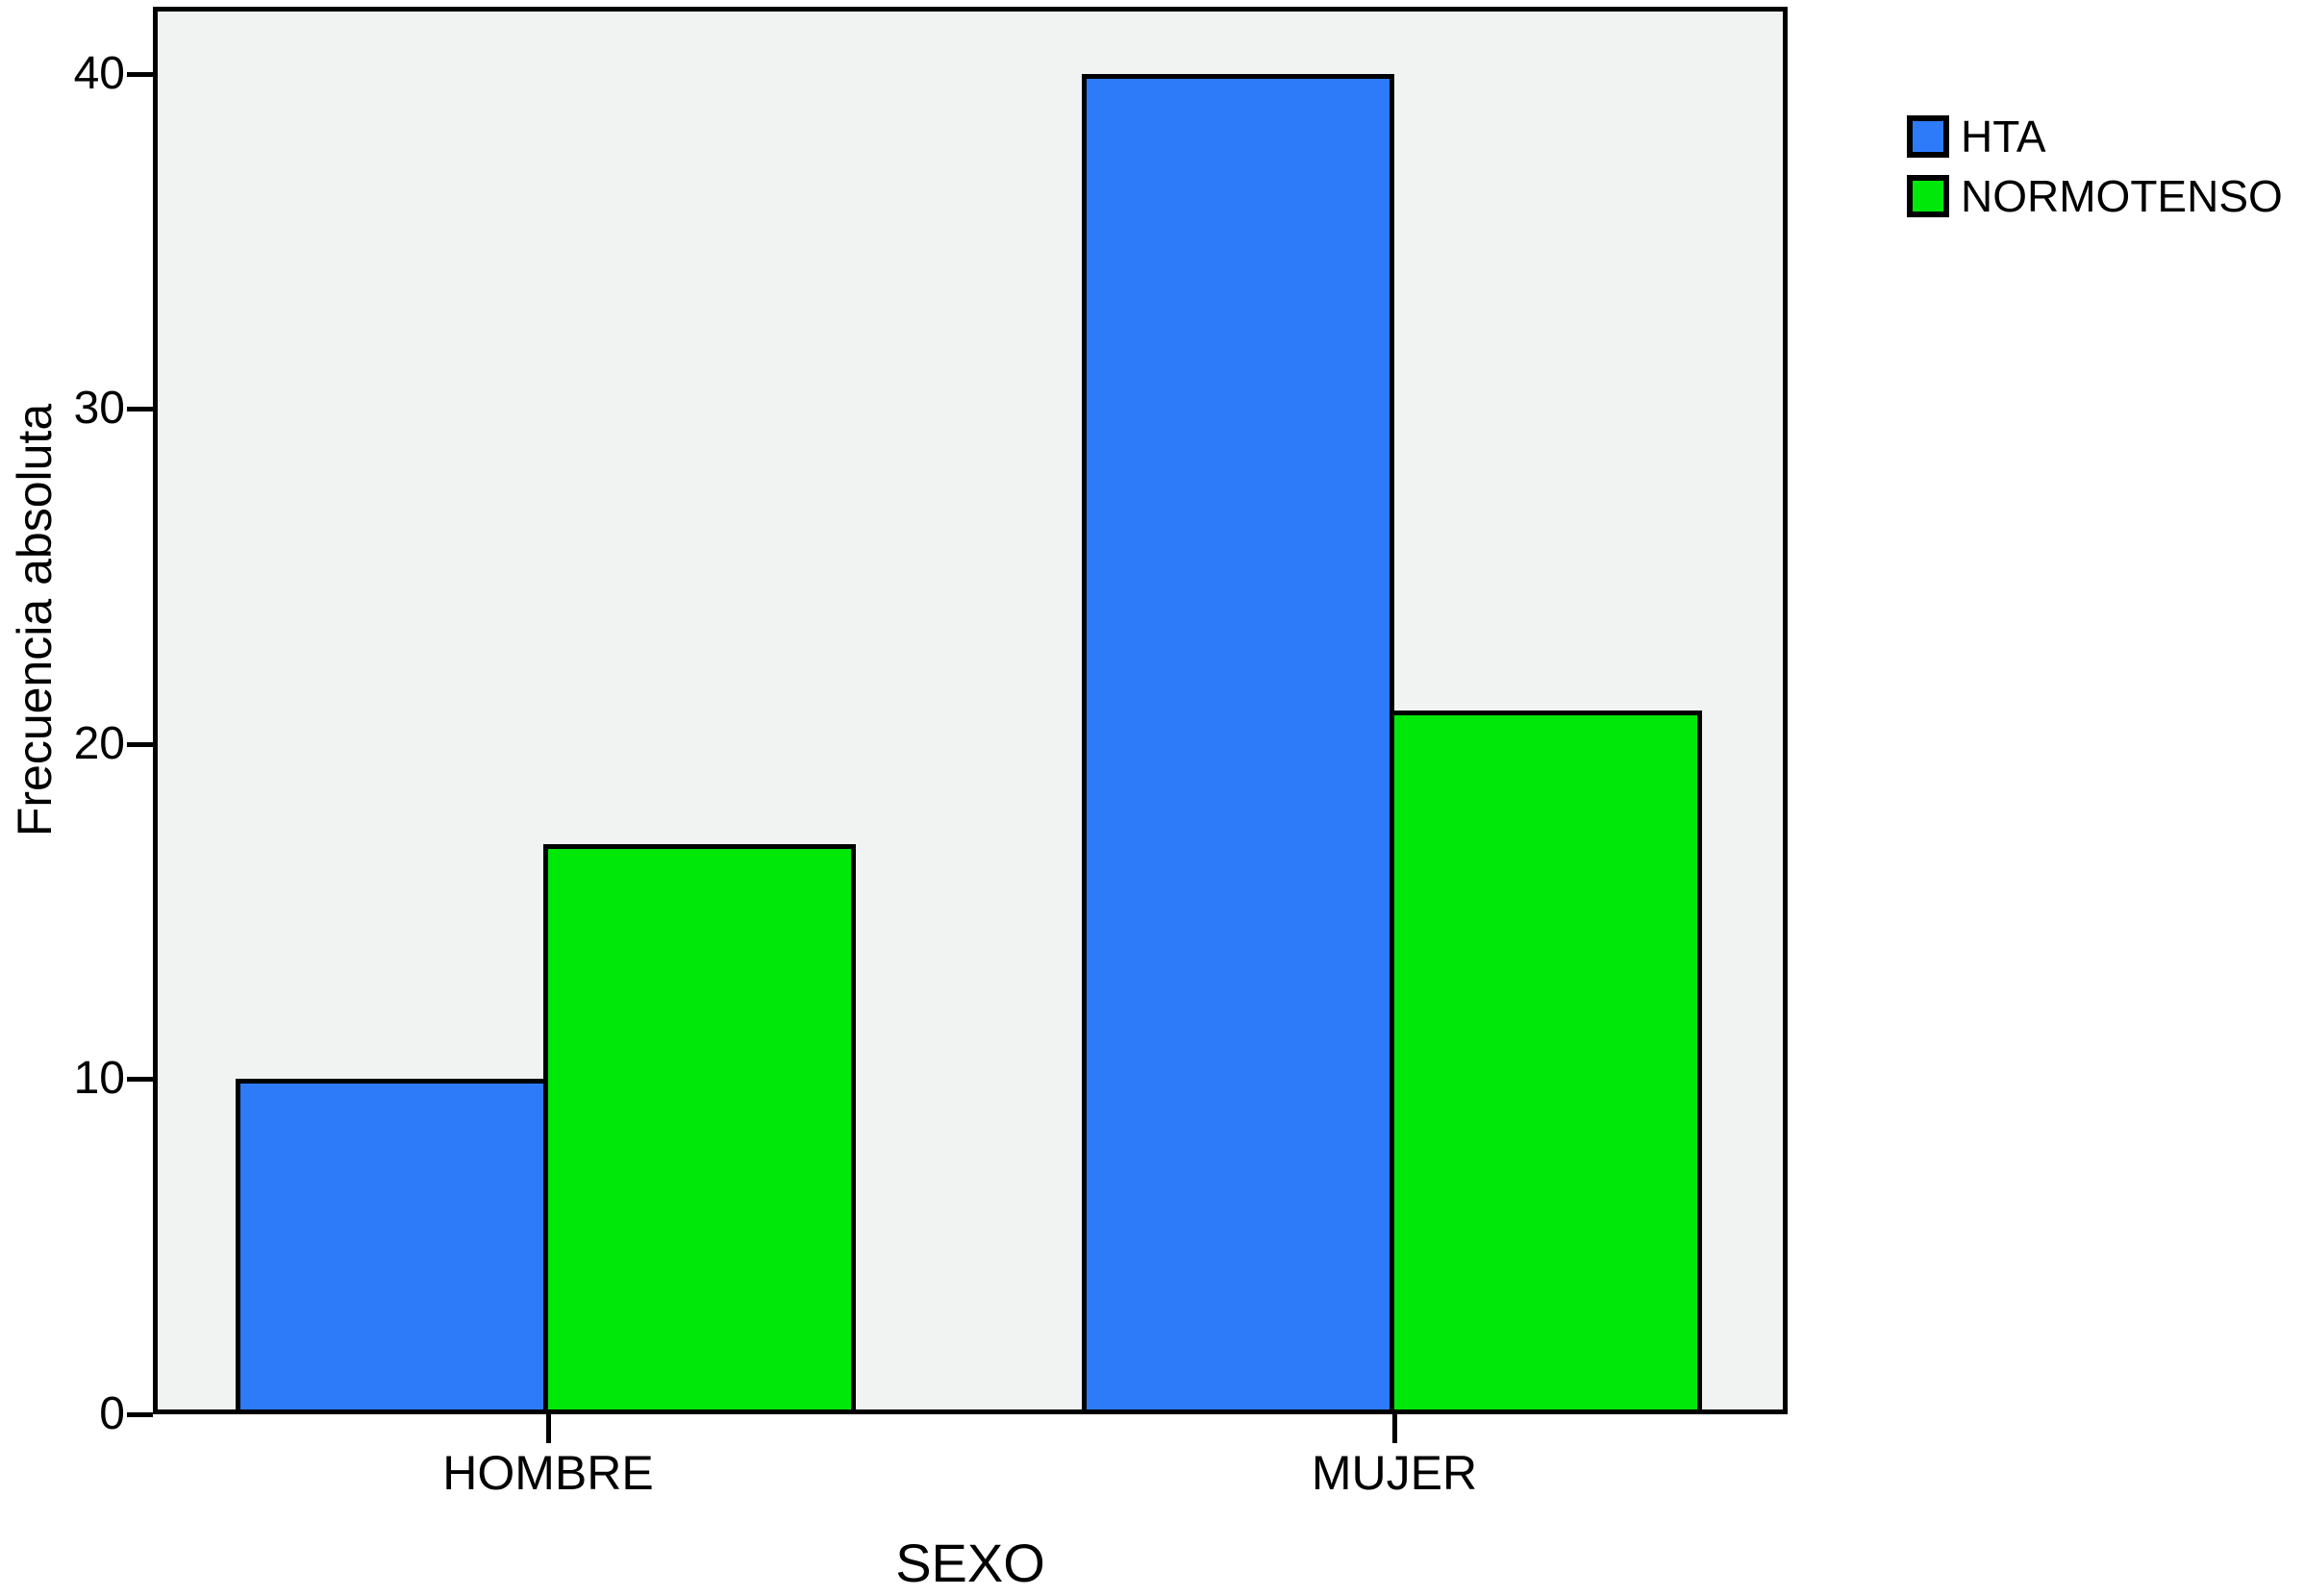  I want to click on bar-mujer-hta, so click(1238, 743).